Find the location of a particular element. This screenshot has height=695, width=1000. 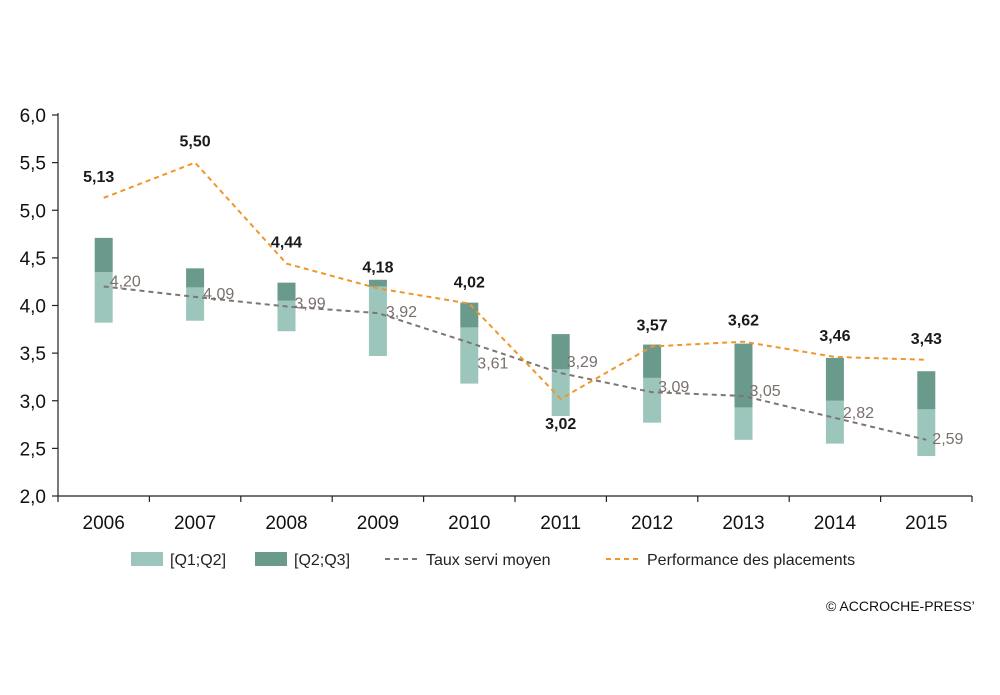

taux-data-label: 3,09 is located at coordinates (673, 387).